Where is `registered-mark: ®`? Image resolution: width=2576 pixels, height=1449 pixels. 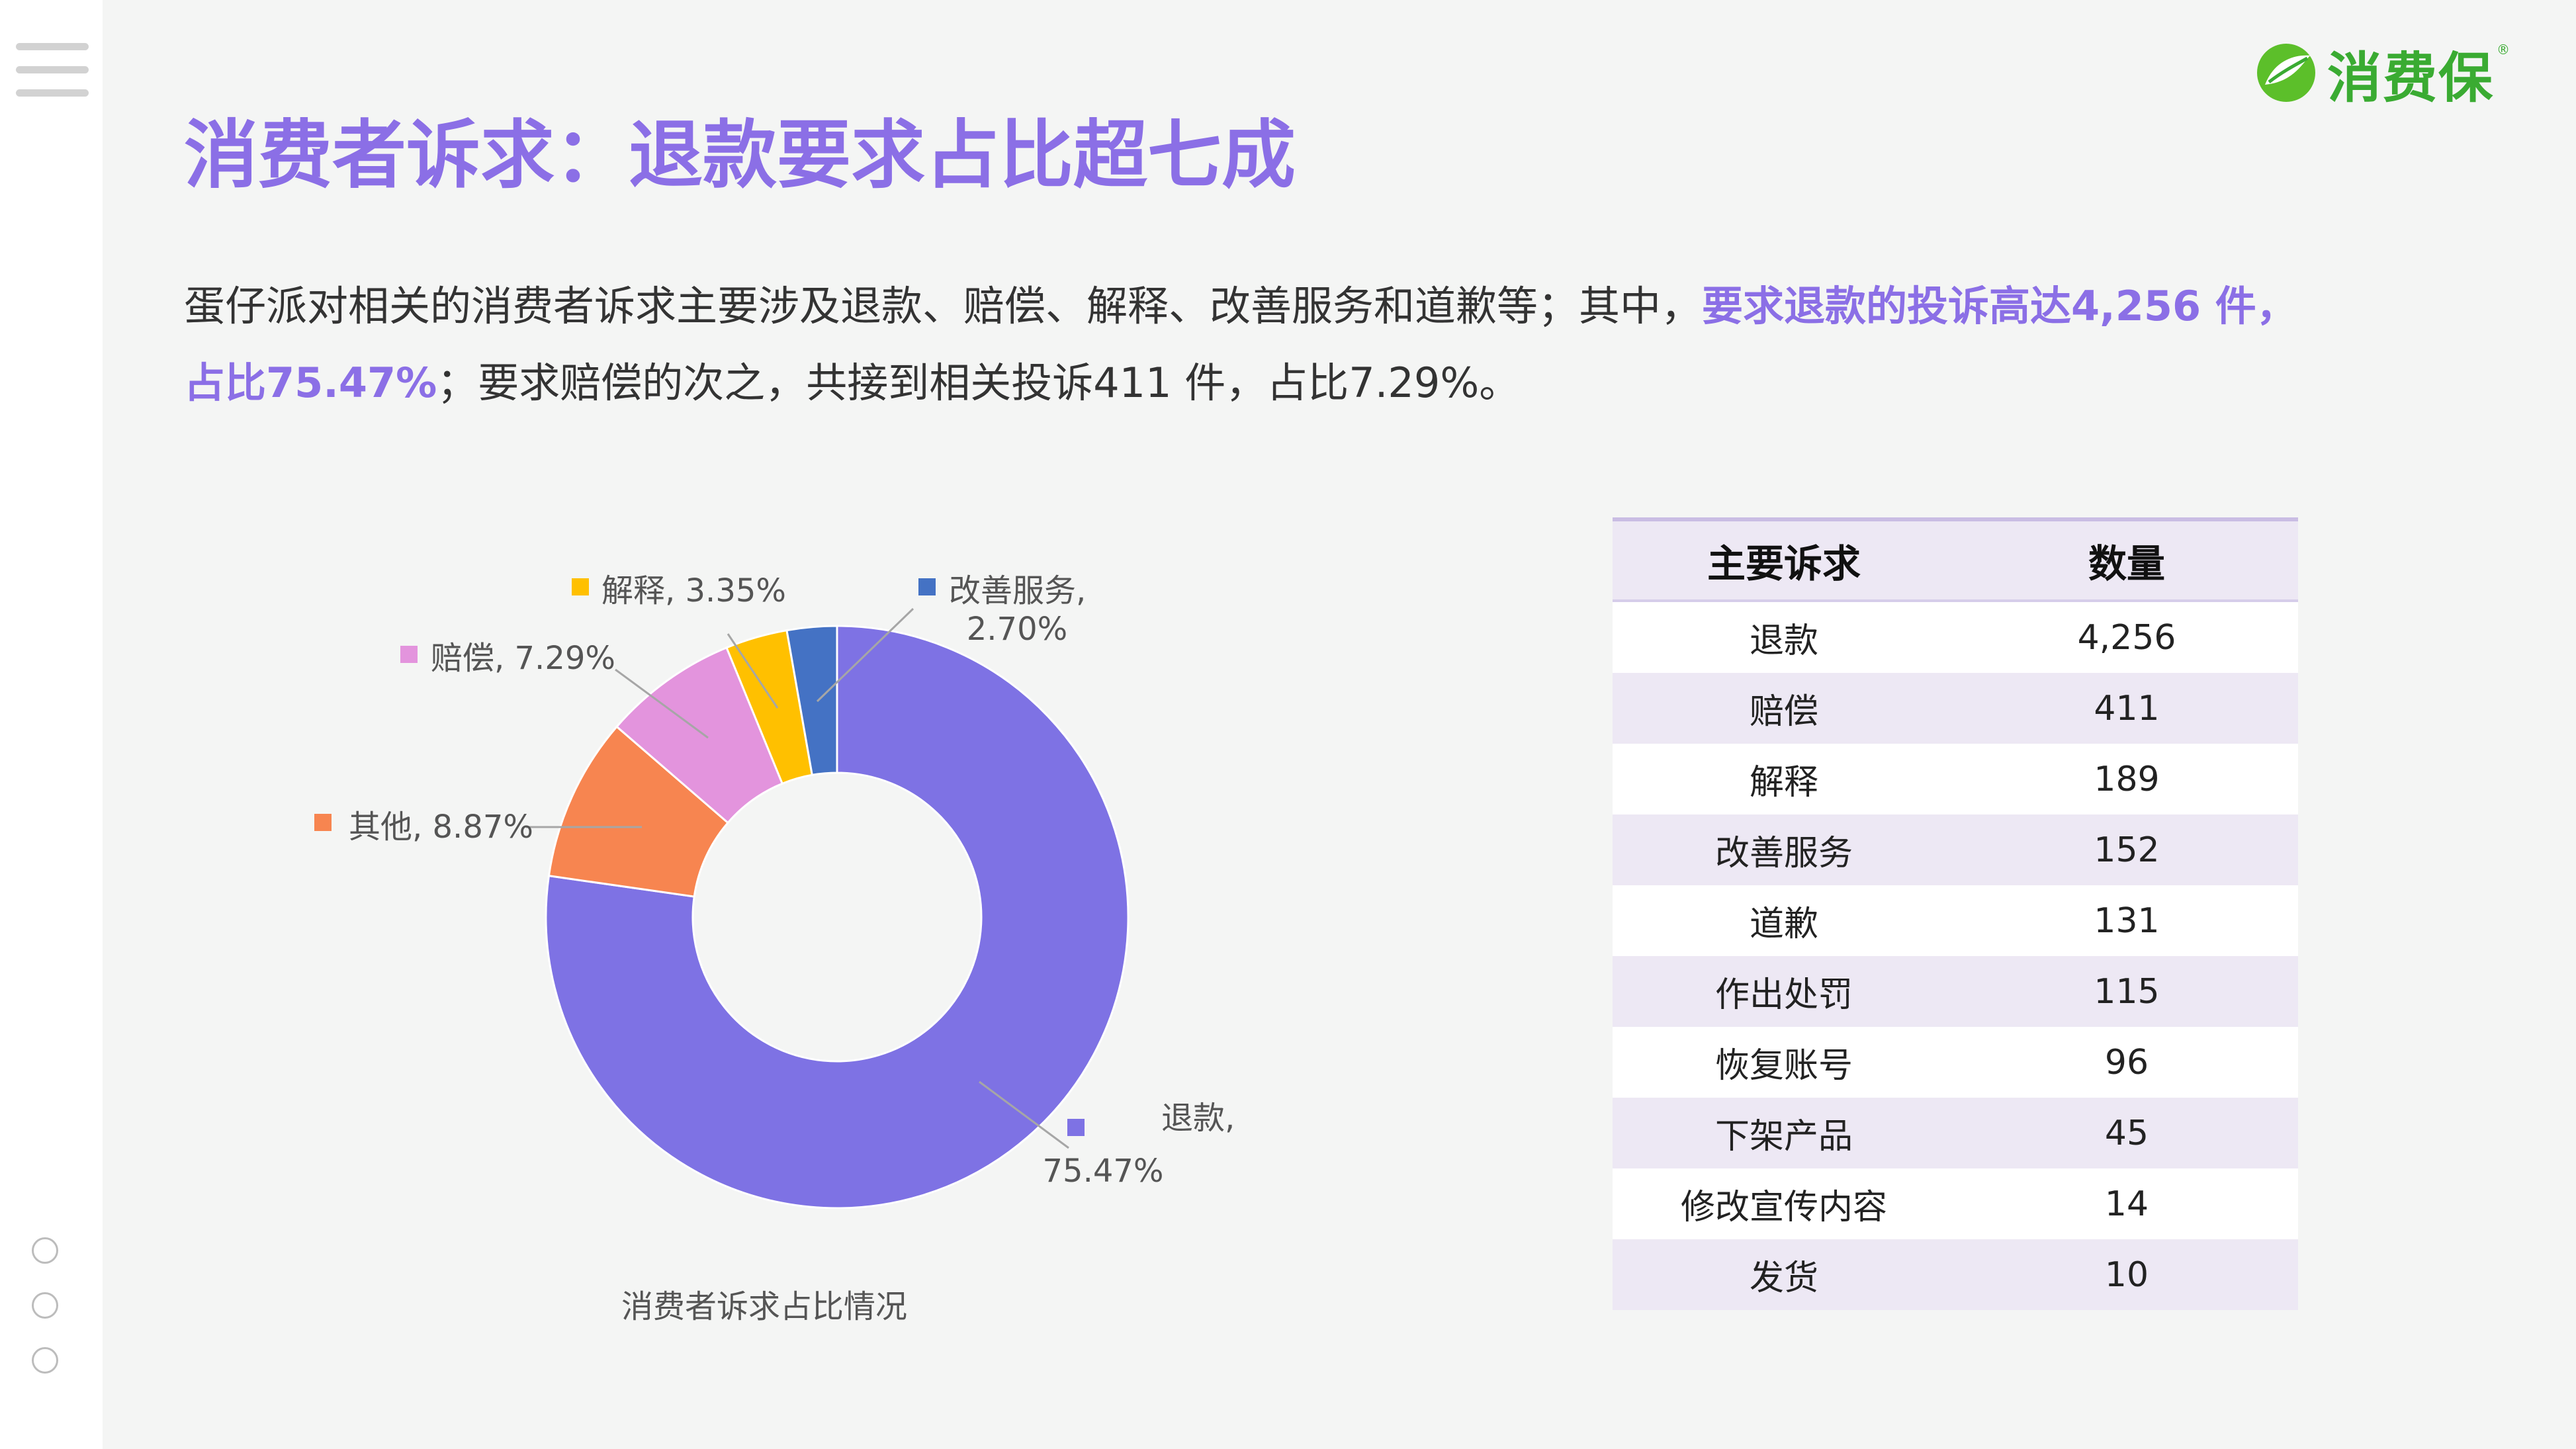
registered-mark: ® is located at coordinates (2503, 50).